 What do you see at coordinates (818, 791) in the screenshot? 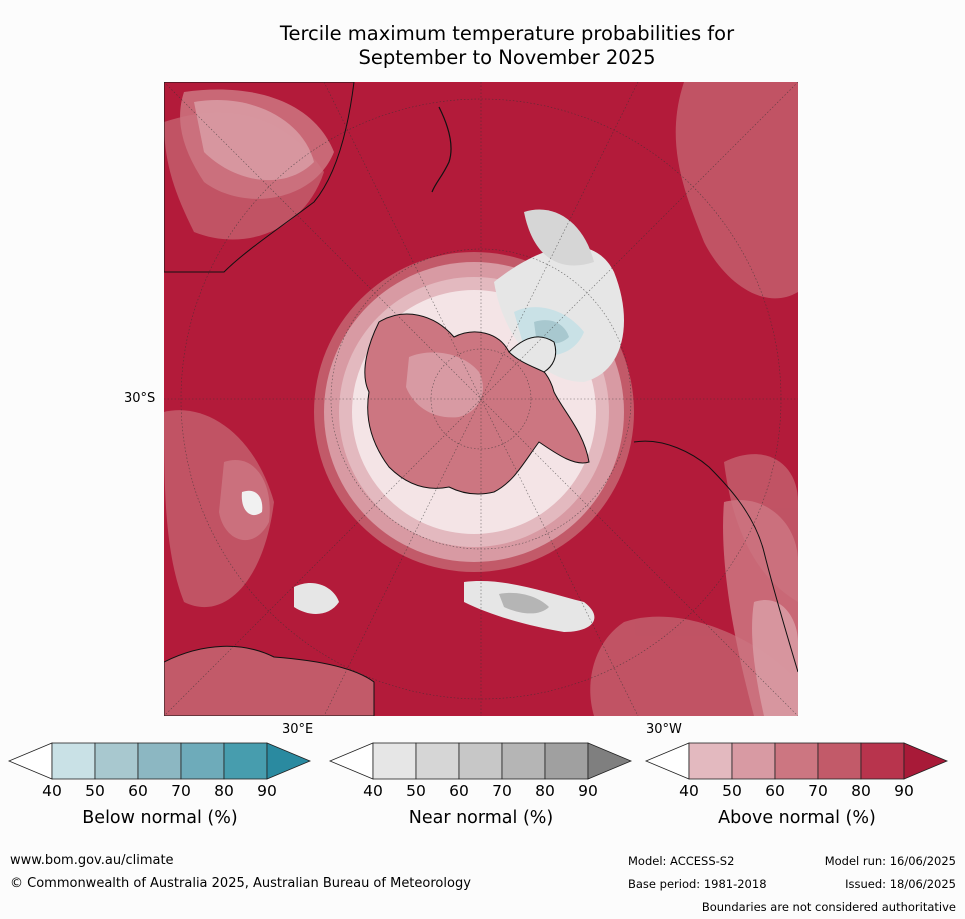
I see `tick-above-70: 70` at bounding box center [818, 791].